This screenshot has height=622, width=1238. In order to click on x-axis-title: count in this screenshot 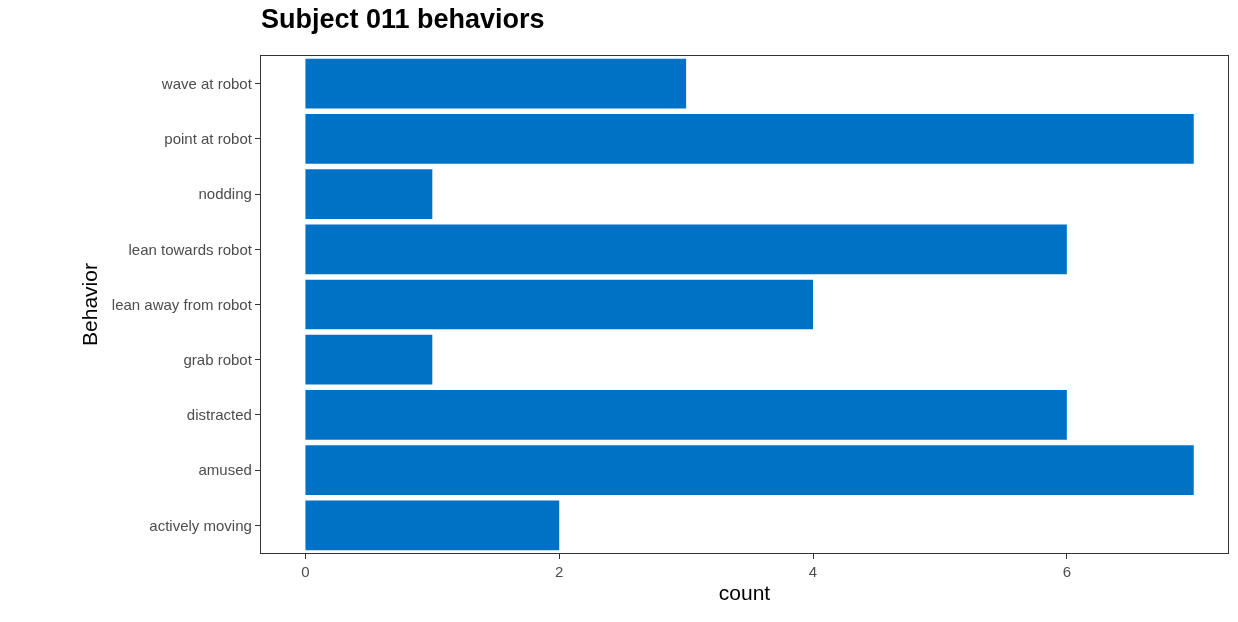, I will do `click(744, 593)`.